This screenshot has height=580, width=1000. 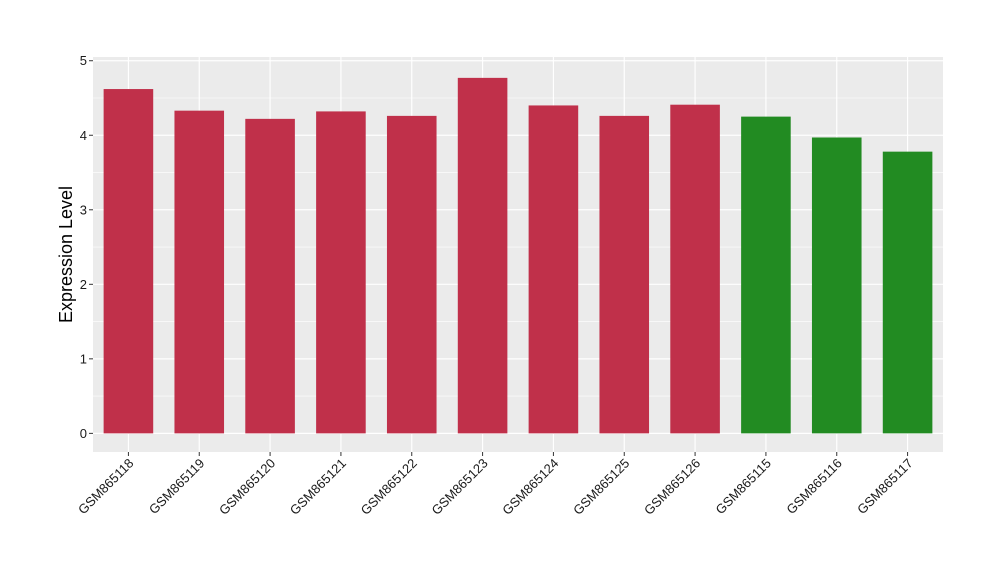 What do you see at coordinates (672, 487) in the screenshot?
I see `x-tick-label: GSM865126` at bounding box center [672, 487].